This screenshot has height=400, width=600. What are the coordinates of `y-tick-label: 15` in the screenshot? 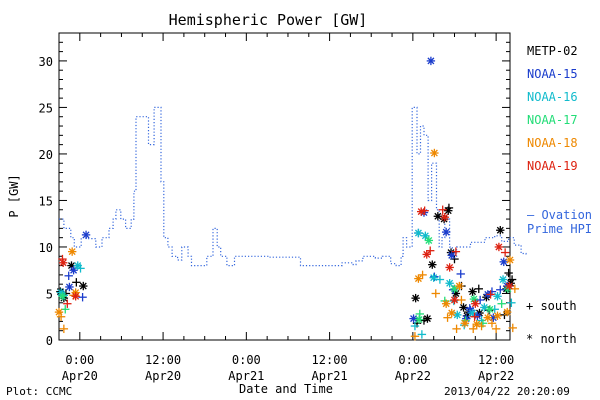 It's located at (46, 201).